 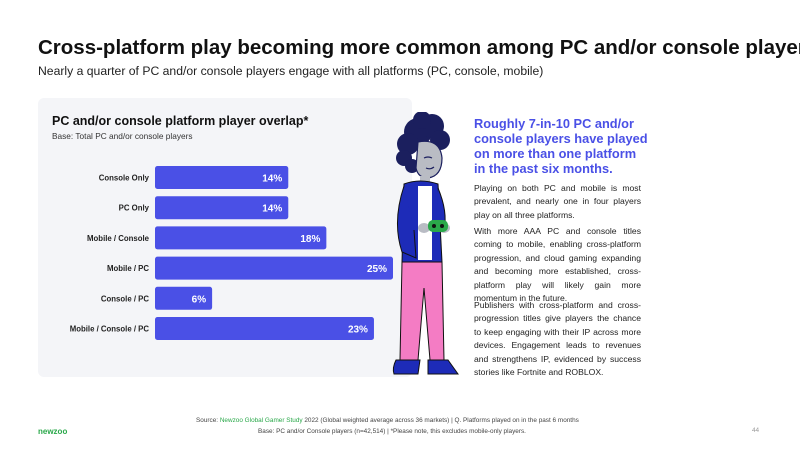 I want to click on bar-value-label: 23%, so click(x=358, y=330).